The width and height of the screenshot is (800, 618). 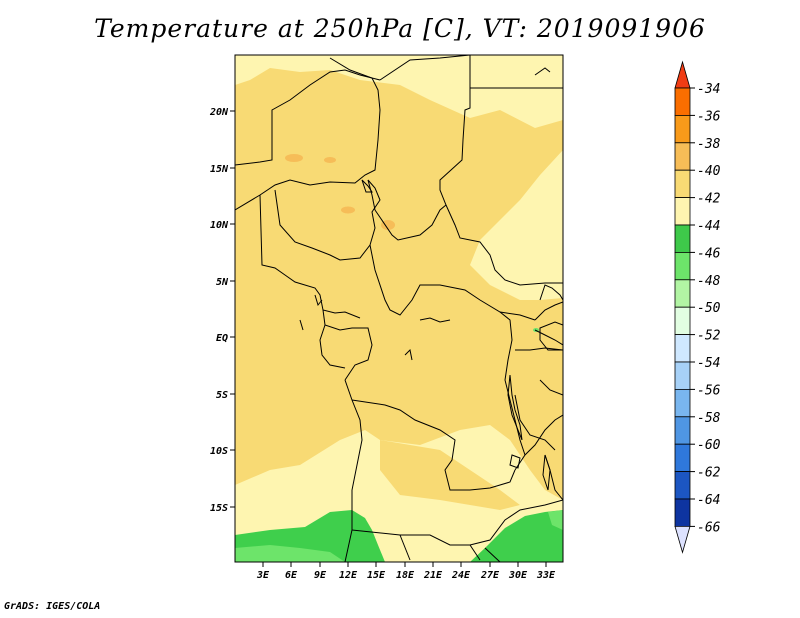 I want to click on lake-malawi-outline, so click(x=546, y=472).